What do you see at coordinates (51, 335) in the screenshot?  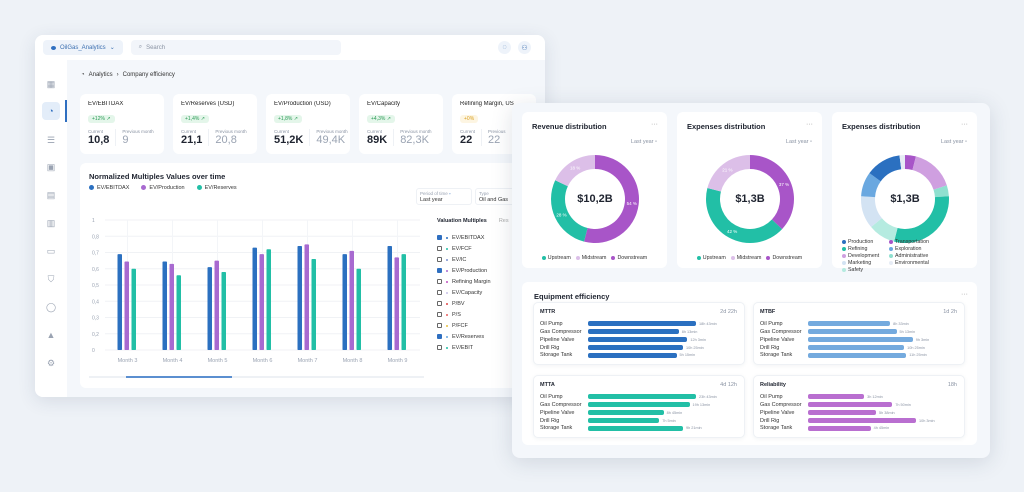 I see `graduation-icon: ▲` at bounding box center [51, 335].